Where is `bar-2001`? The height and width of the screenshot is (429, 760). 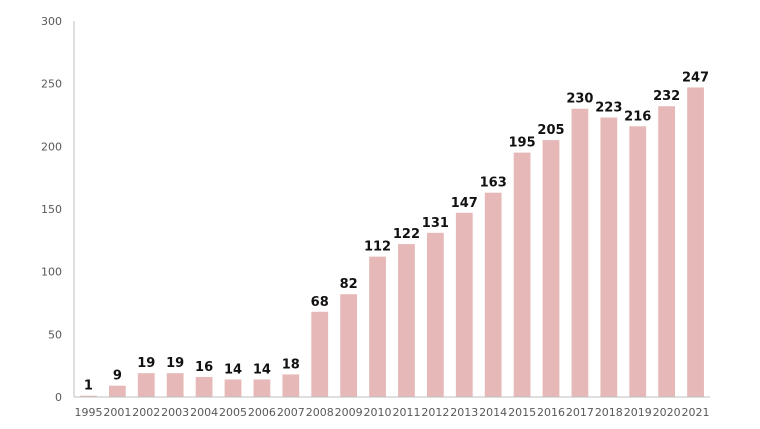 bar-2001 is located at coordinates (117, 391).